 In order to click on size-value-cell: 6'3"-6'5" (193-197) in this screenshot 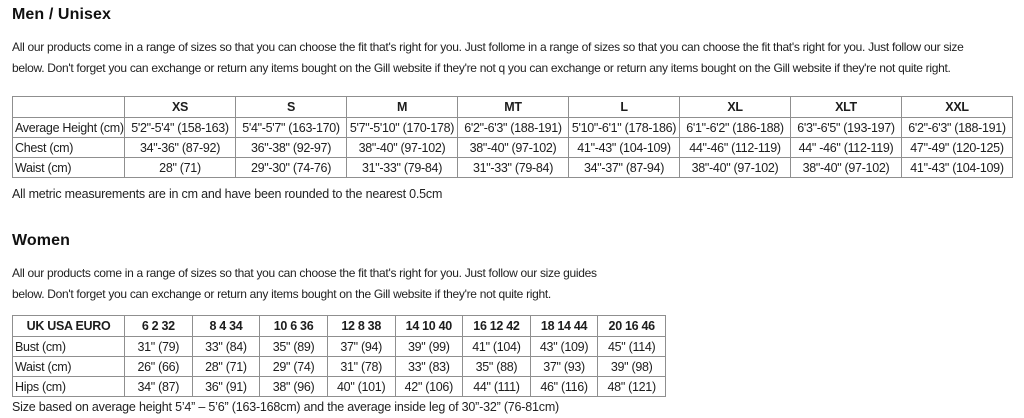, I will do `click(846, 127)`.